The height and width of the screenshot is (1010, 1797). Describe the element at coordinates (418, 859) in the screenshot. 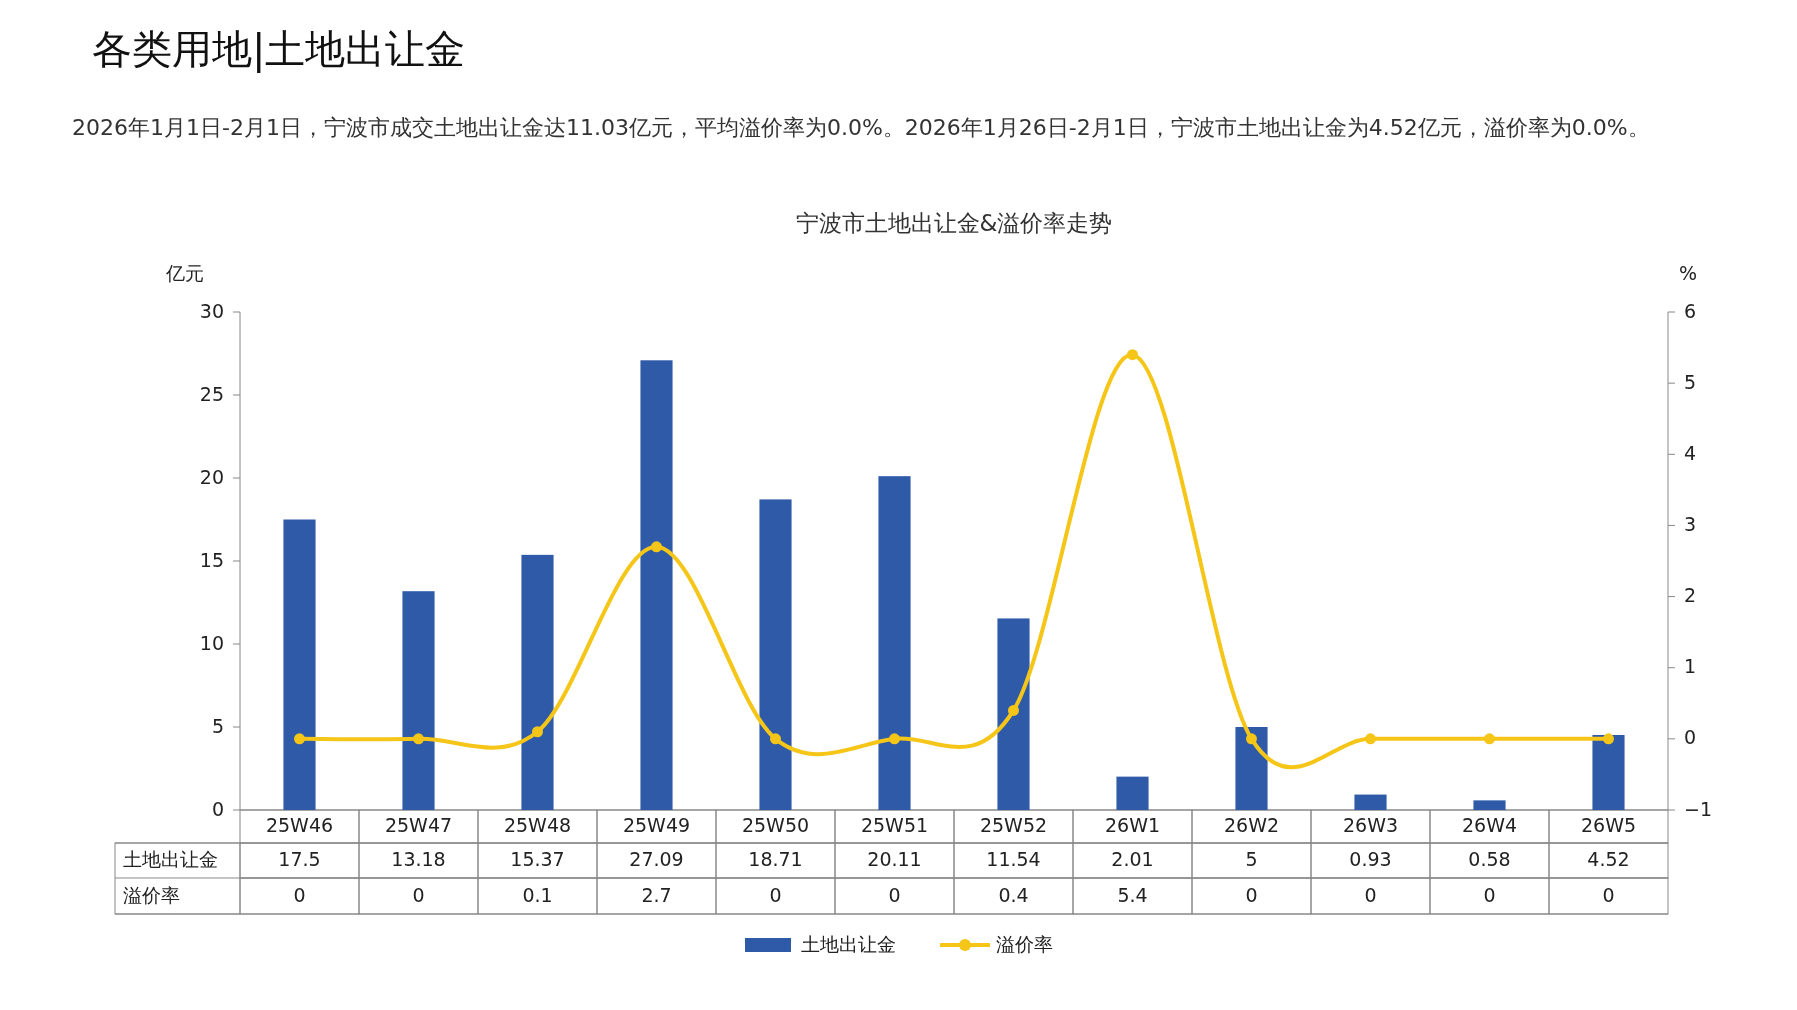

I see `data-label: 13.18` at that location.